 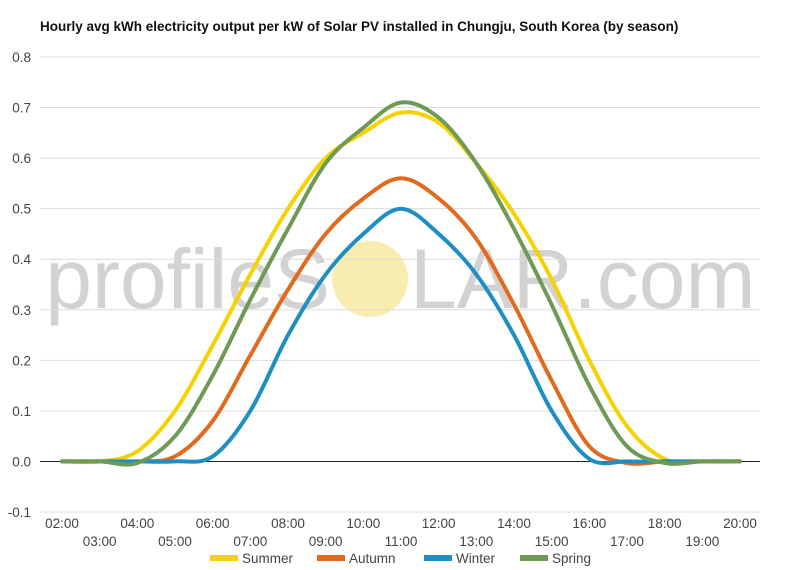 I want to click on x-tick-label: 10:00, so click(x=363, y=523).